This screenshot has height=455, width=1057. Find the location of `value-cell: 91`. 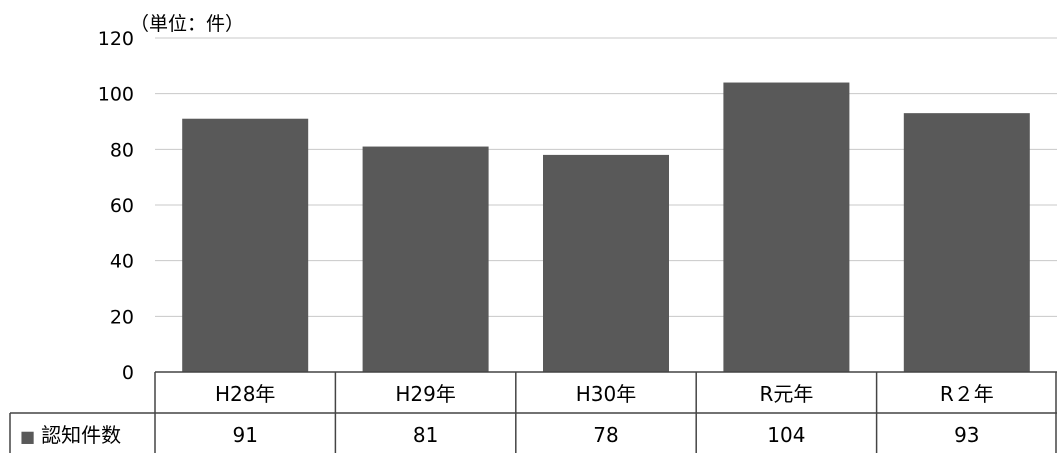

value-cell: 91 is located at coordinates (244, 435).